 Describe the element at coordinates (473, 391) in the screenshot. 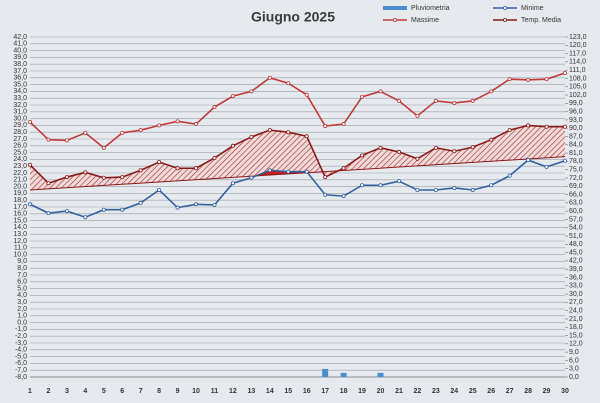

I see `x-tick-label: 25` at that location.